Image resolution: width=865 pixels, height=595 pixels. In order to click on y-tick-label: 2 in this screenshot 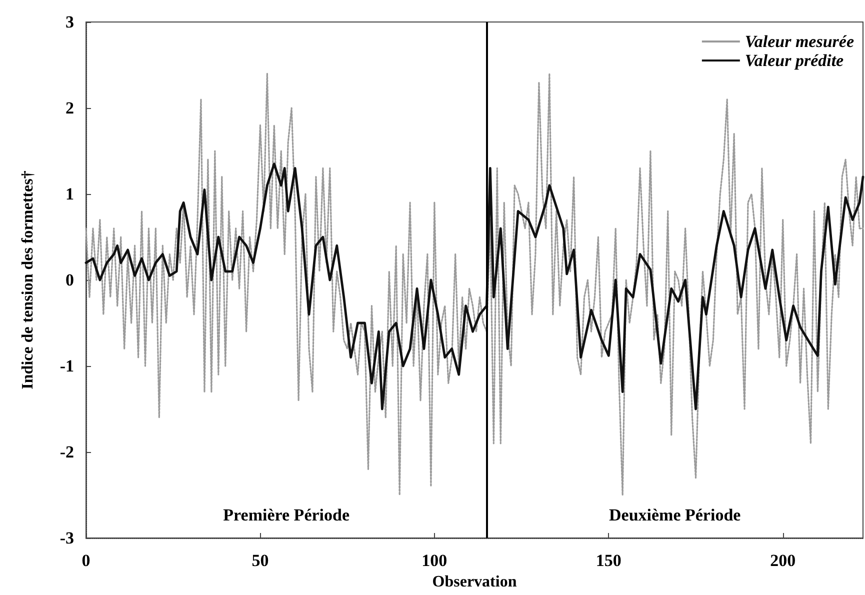, I will do `click(70, 108)`.